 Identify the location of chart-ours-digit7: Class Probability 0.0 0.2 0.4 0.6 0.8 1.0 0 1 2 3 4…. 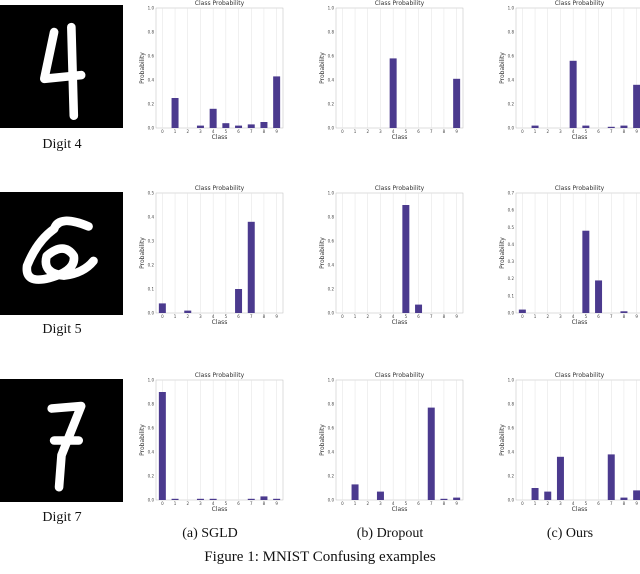
(569, 446).